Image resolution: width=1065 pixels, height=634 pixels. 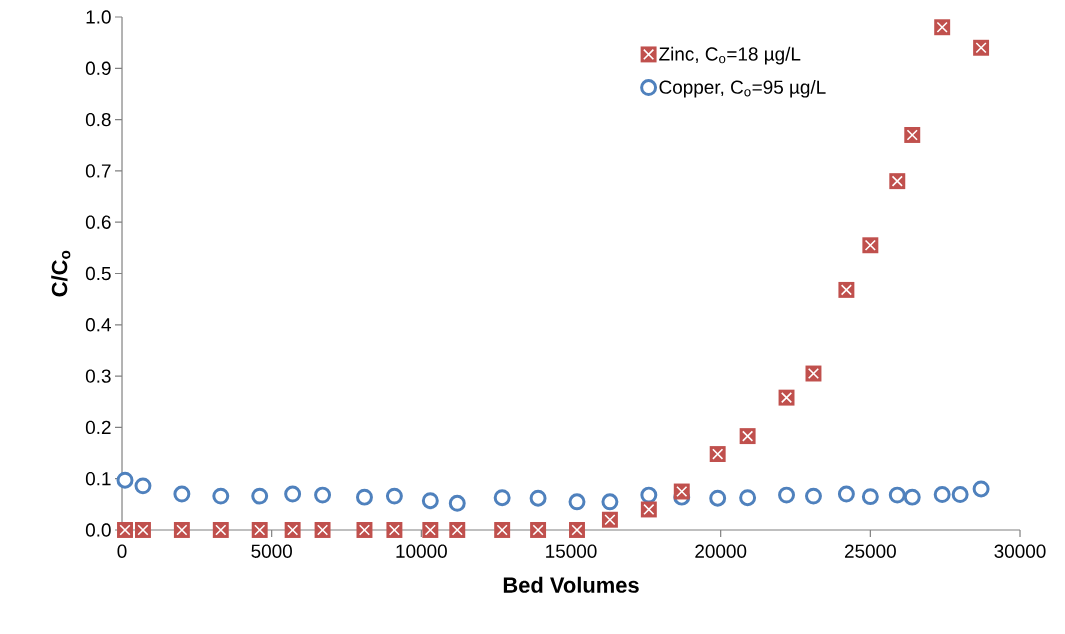 I want to click on y-tick-label: 0.2, so click(x=98, y=427).